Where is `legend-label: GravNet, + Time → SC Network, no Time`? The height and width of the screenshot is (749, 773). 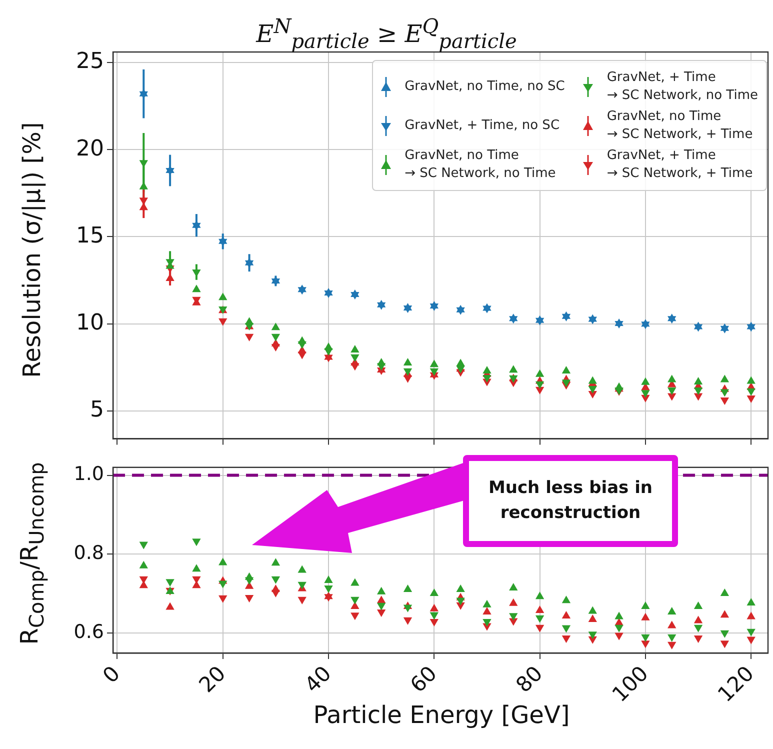 legend-label: GravNet, + Time → SC Network, no Time is located at coordinates (682, 86).